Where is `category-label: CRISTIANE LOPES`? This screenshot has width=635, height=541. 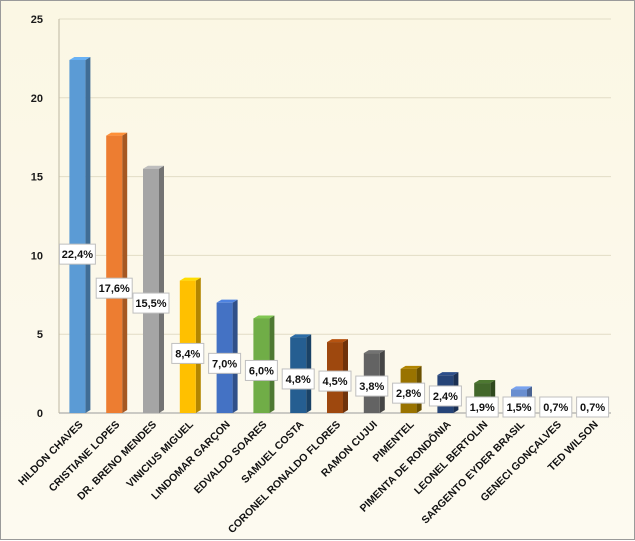 category-label: CRISTIANE LOPES is located at coordinates (85, 457).